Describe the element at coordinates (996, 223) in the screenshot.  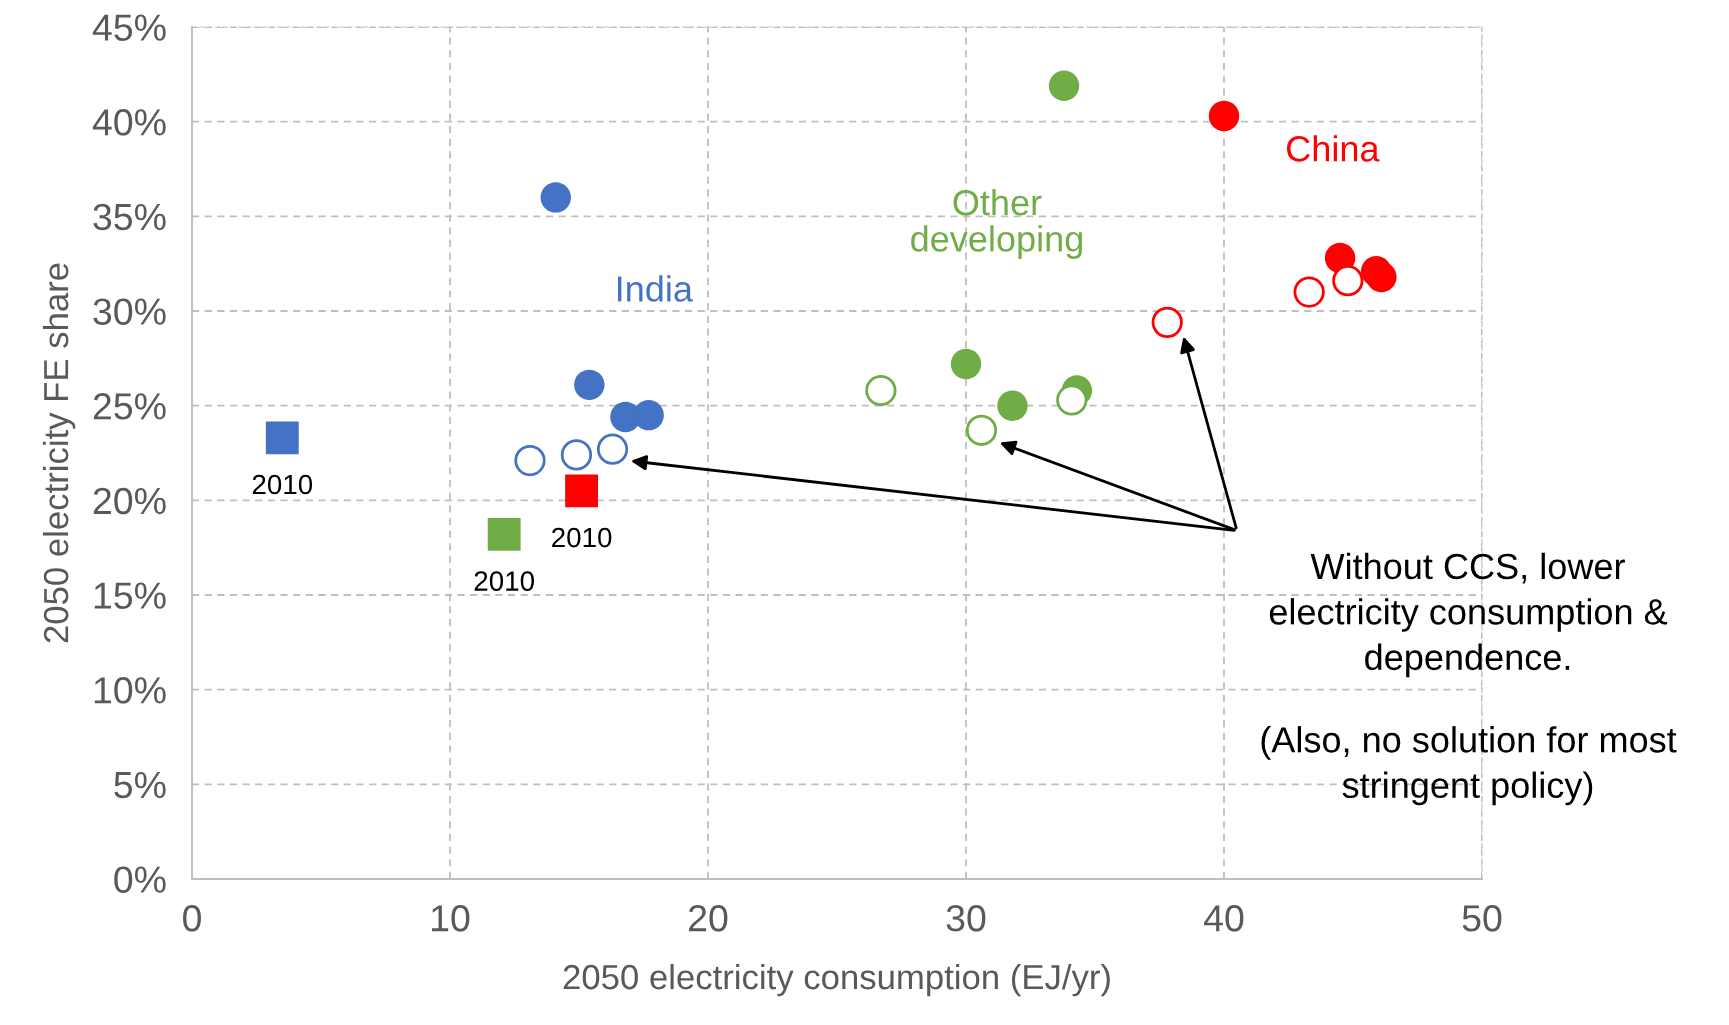
I see `text: Other developing` at that location.